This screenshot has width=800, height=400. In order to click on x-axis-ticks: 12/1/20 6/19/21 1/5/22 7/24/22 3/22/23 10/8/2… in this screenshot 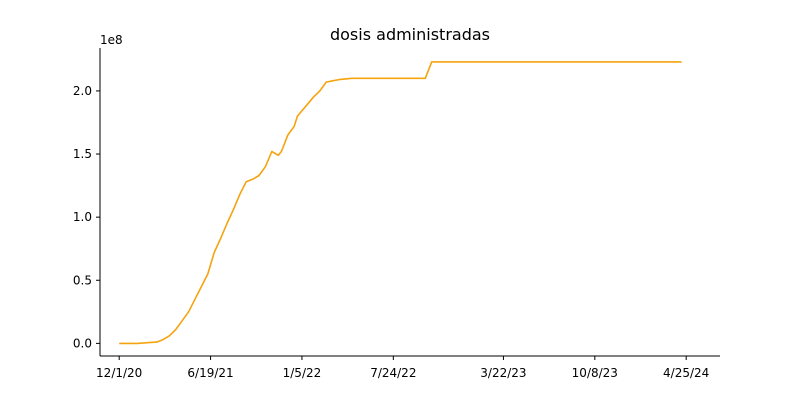, I will do `click(402, 368)`.